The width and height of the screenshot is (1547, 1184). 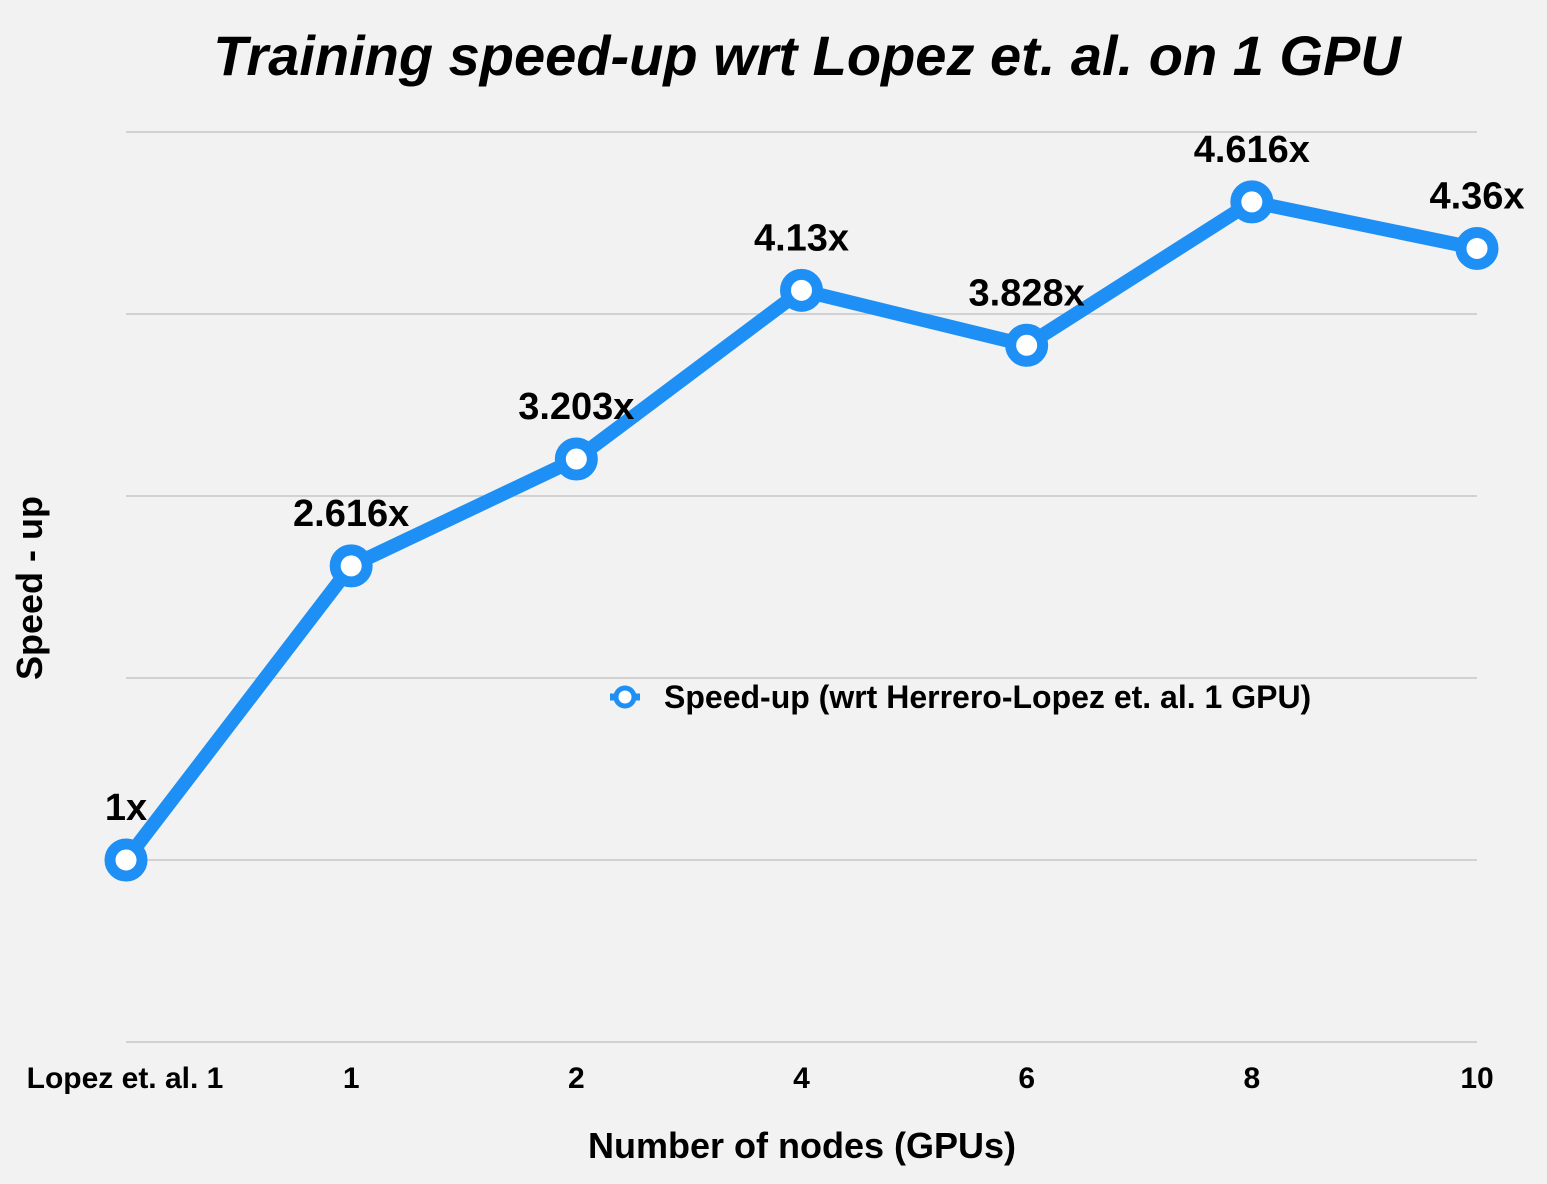 What do you see at coordinates (1027, 293) in the screenshot?
I see `data-label: 3.828x` at bounding box center [1027, 293].